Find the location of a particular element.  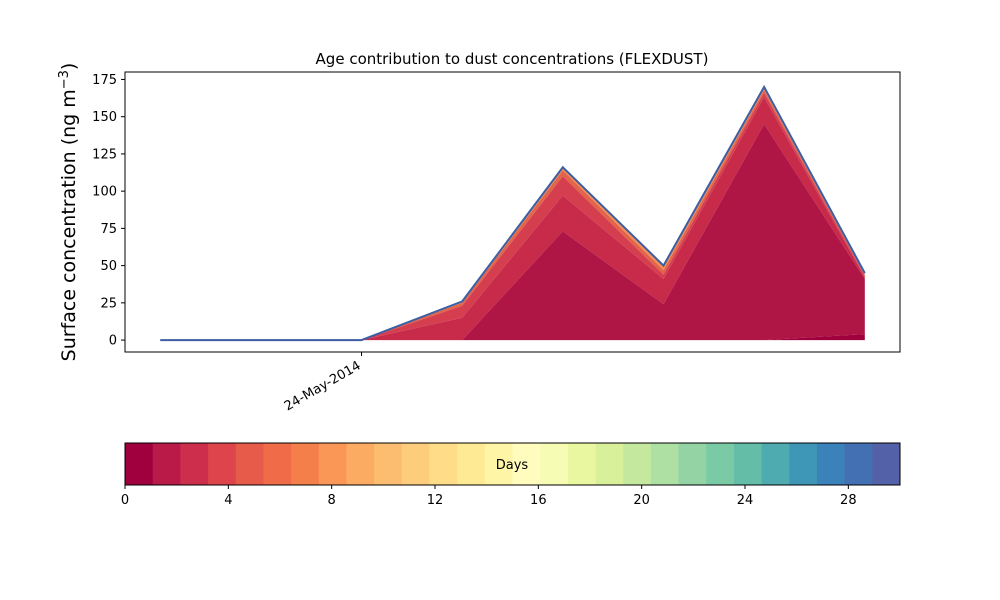

y-tick-label: 75 is located at coordinates (108, 229).